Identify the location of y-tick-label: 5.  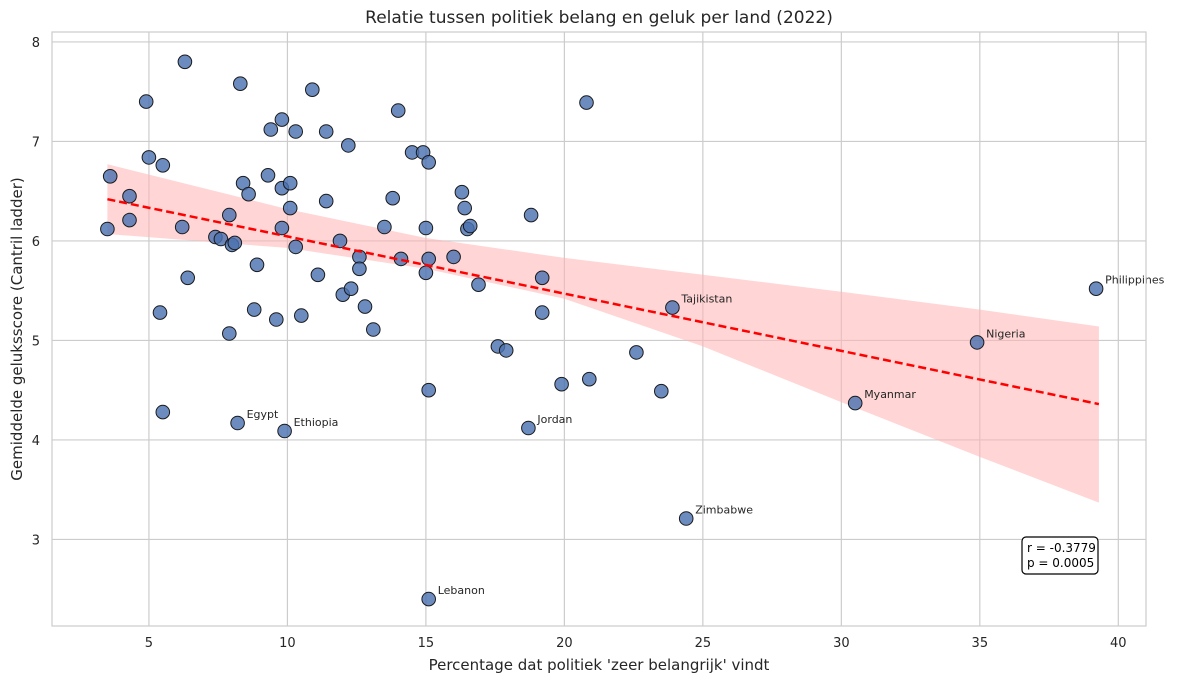
(36, 341).